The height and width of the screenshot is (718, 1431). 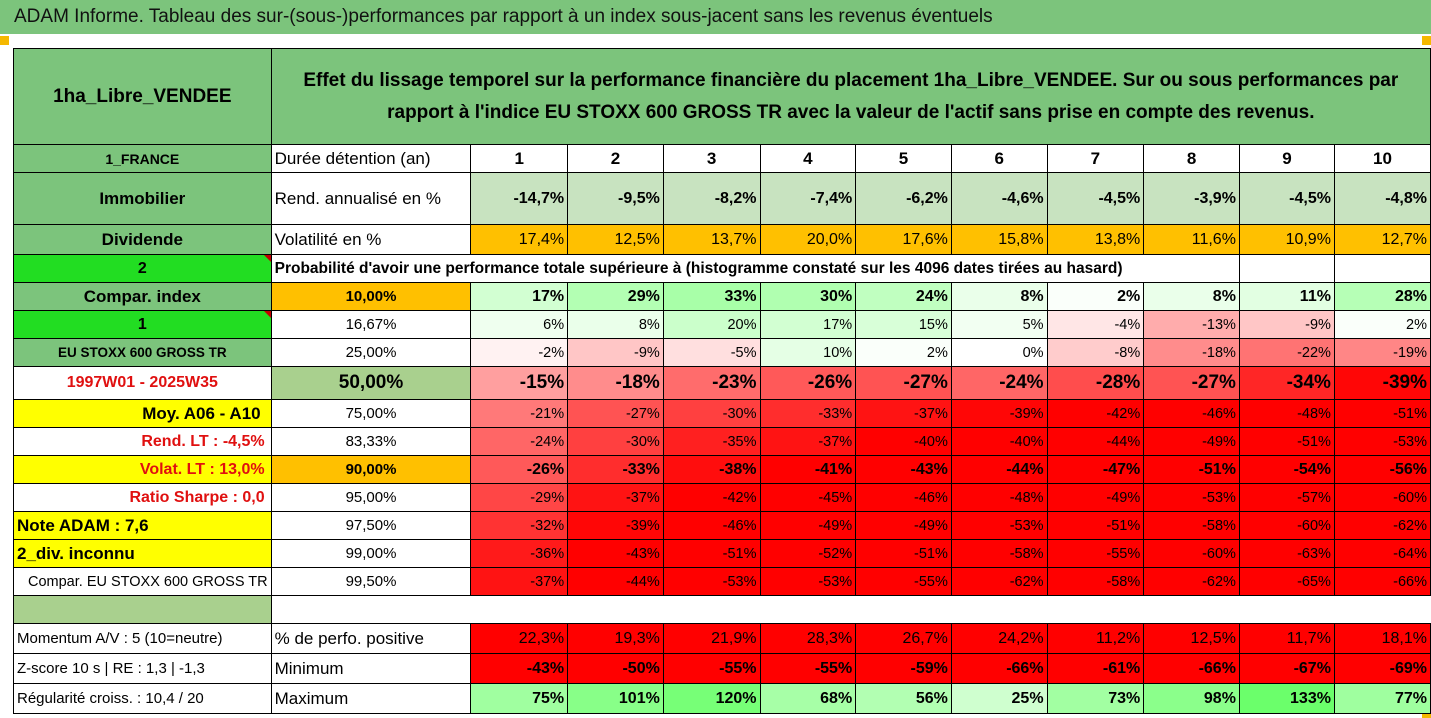 What do you see at coordinates (1286, 553) in the screenshot?
I see `probability-value: -63%` at bounding box center [1286, 553].